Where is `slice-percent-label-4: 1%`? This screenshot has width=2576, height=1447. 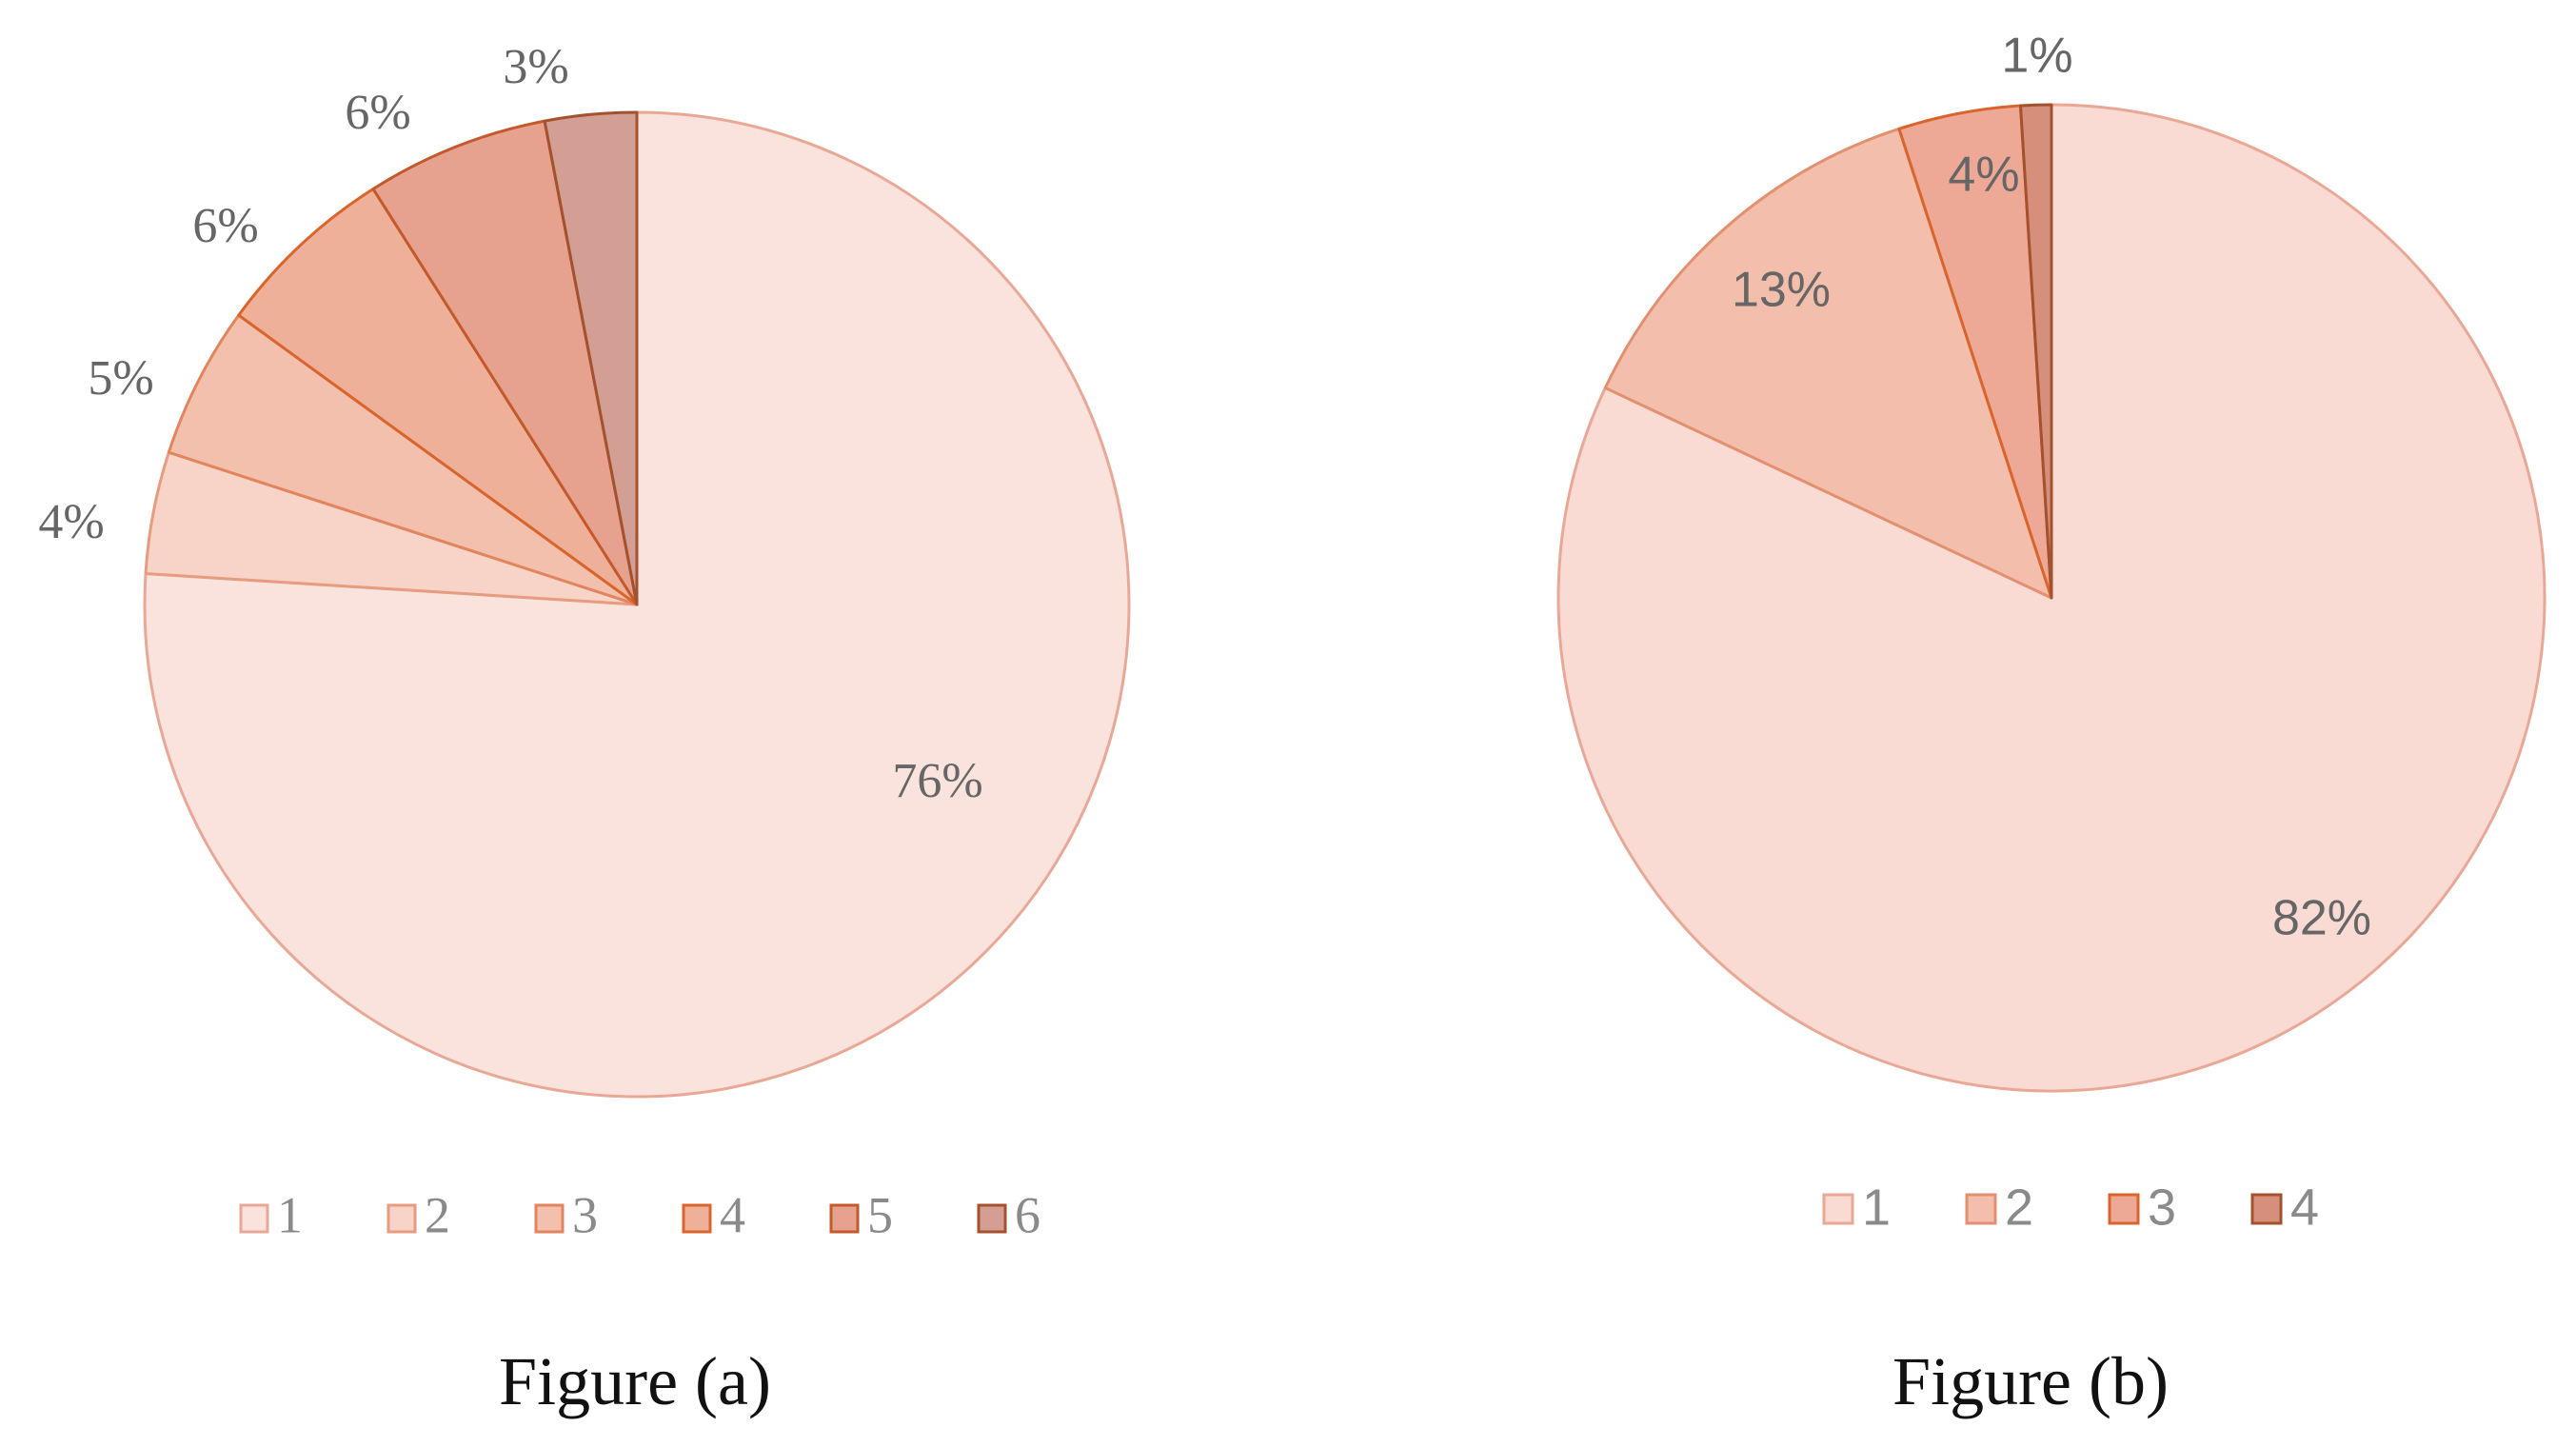
slice-percent-label-4: 1% is located at coordinates (2036, 57).